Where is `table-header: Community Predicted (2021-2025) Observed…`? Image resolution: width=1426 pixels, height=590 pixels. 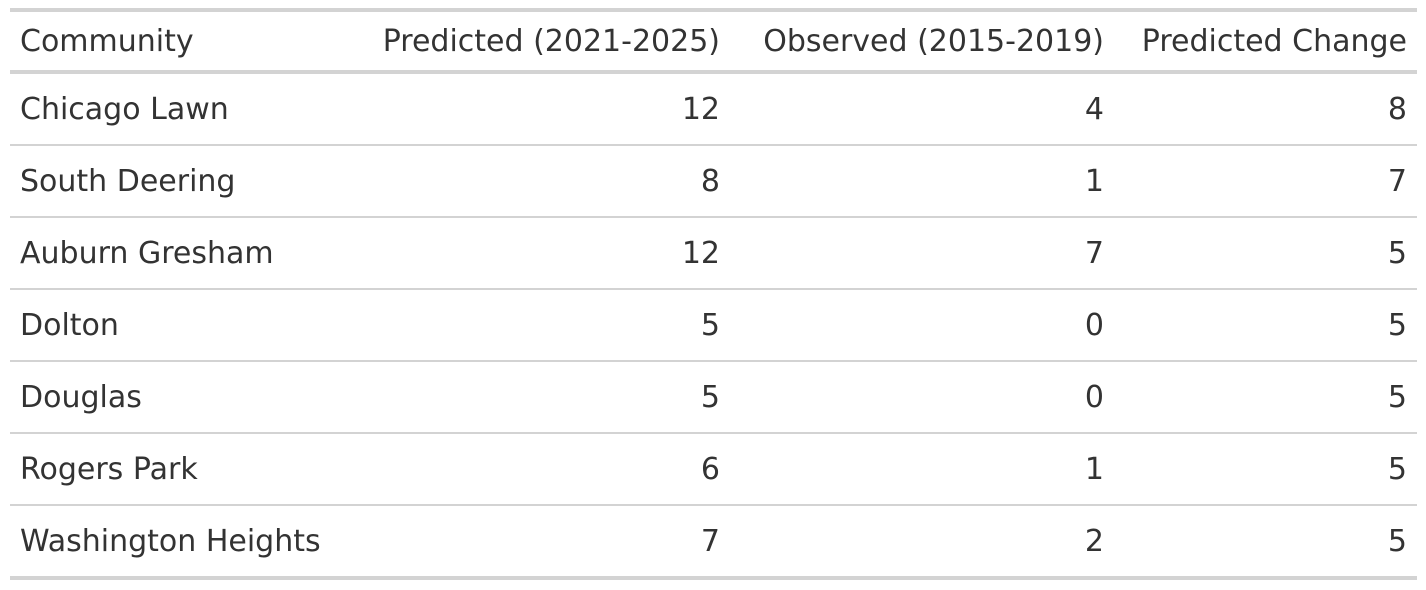
table-header: Community Predicted (2021-2025) Observed… is located at coordinates (713, 41).